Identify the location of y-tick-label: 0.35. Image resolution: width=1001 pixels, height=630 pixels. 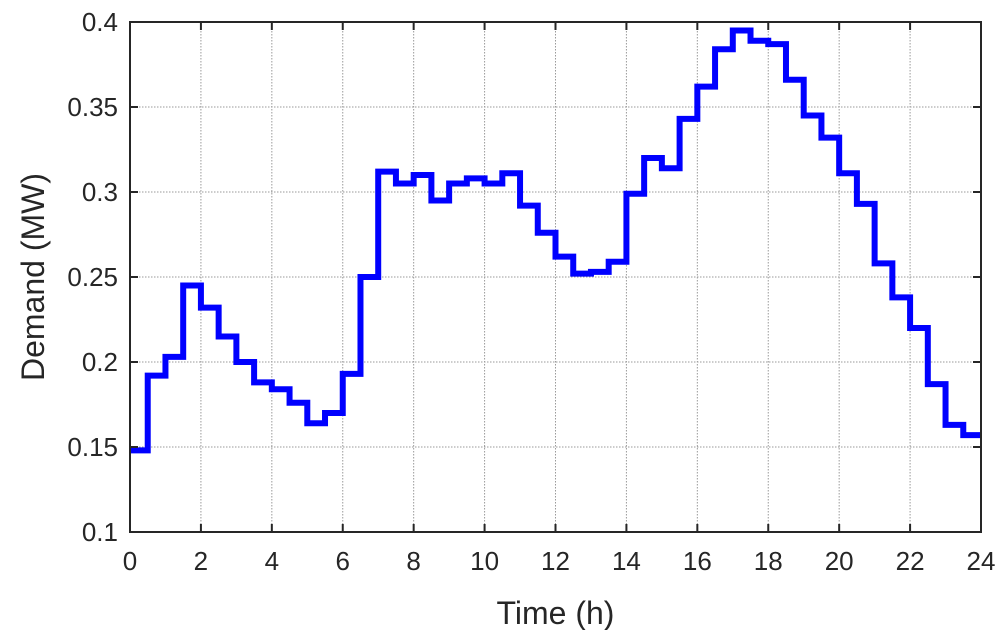
(92, 107).